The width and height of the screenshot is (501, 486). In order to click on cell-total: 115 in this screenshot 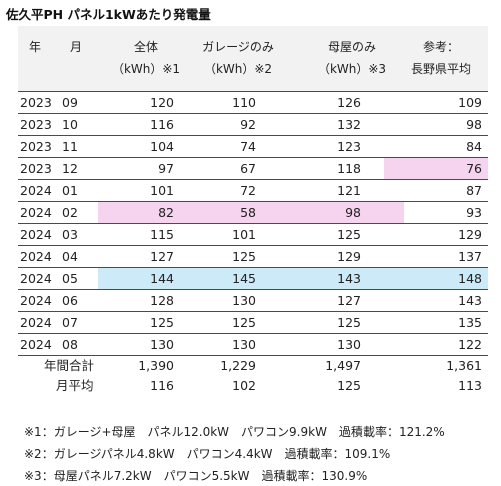, I will do `click(162, 234)`.